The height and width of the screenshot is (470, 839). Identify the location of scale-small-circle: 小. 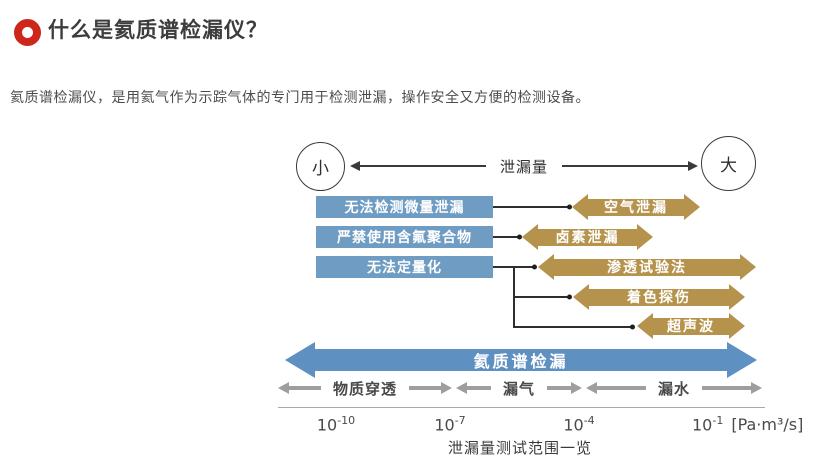
(320, 166).